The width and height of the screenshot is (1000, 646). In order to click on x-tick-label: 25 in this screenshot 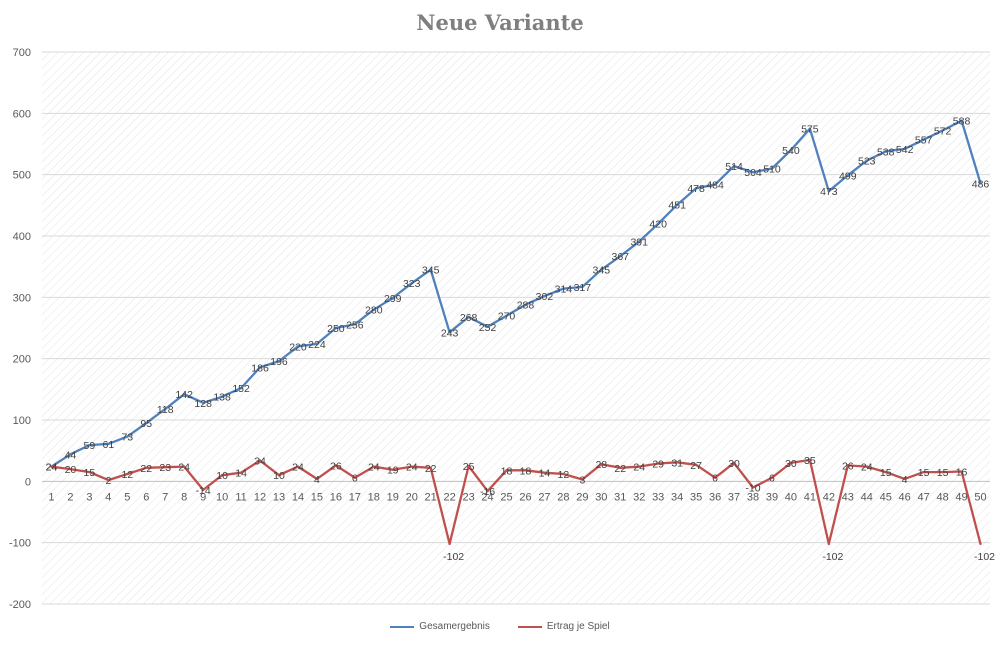, I will do `click(506, 497)`.